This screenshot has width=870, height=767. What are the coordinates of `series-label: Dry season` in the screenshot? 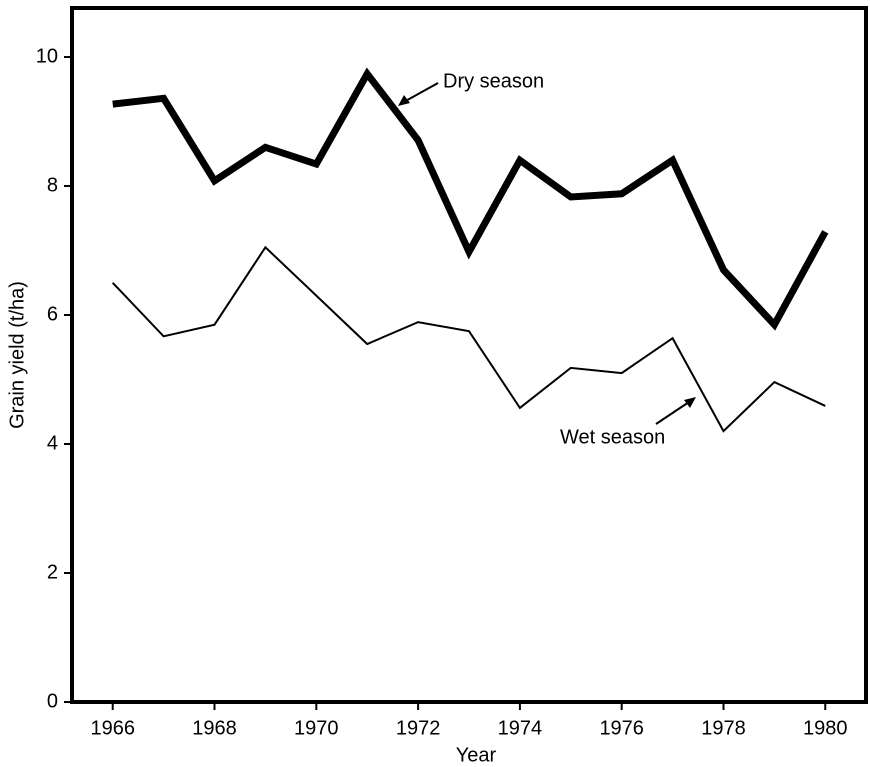 It's located at (493, 81).